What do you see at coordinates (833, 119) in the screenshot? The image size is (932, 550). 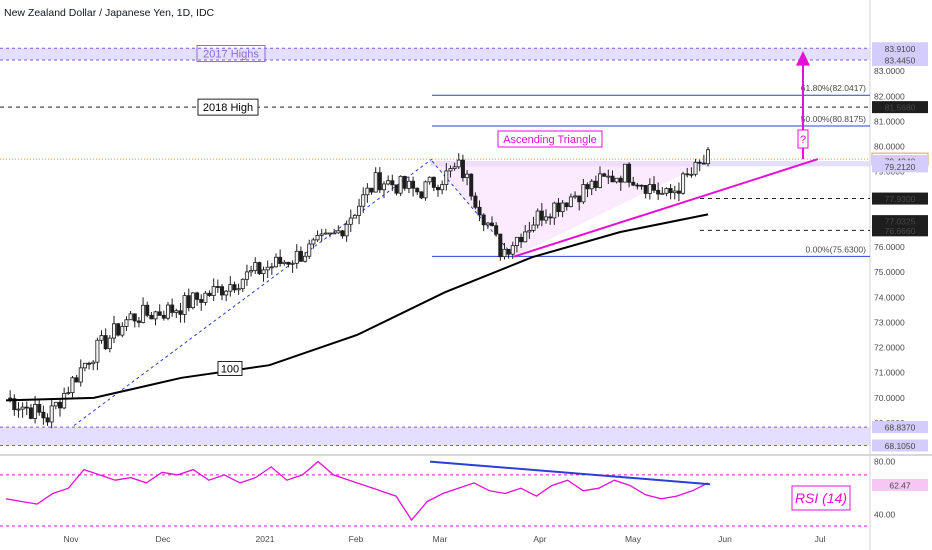 I see `fib-50-label: 50.00%(80.8175)` at bounding box center [833, 119].